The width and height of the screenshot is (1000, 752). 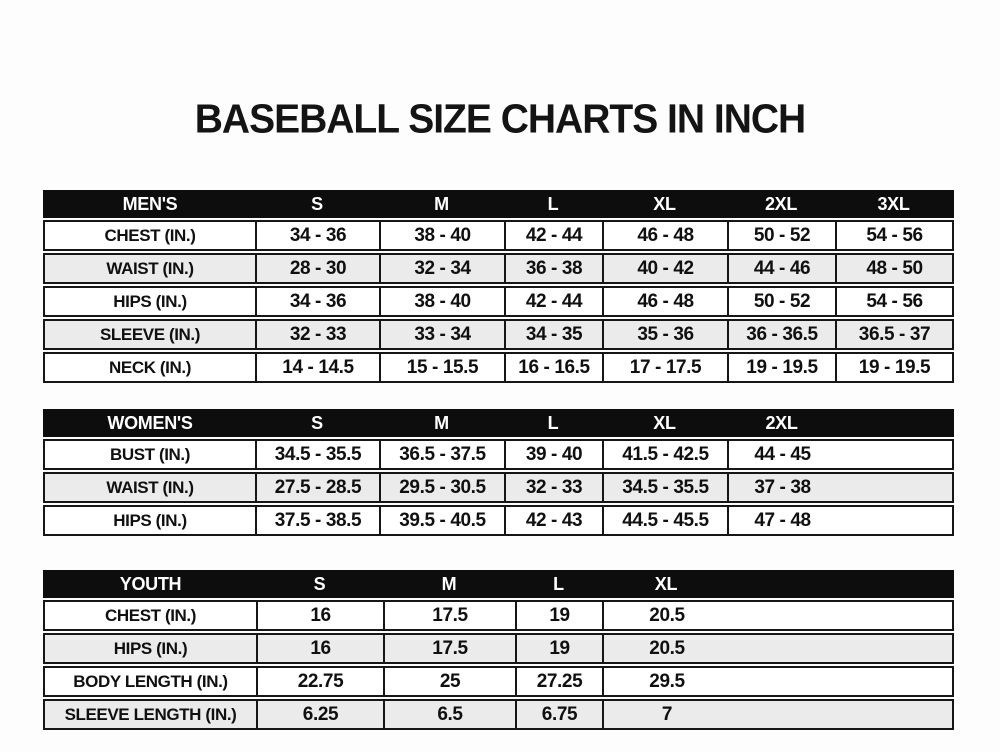 What do you see at coordinates (317, 235) in the screenshot?
I see `size-value-cell: 34 - 36` at bounding box center [317, 235].